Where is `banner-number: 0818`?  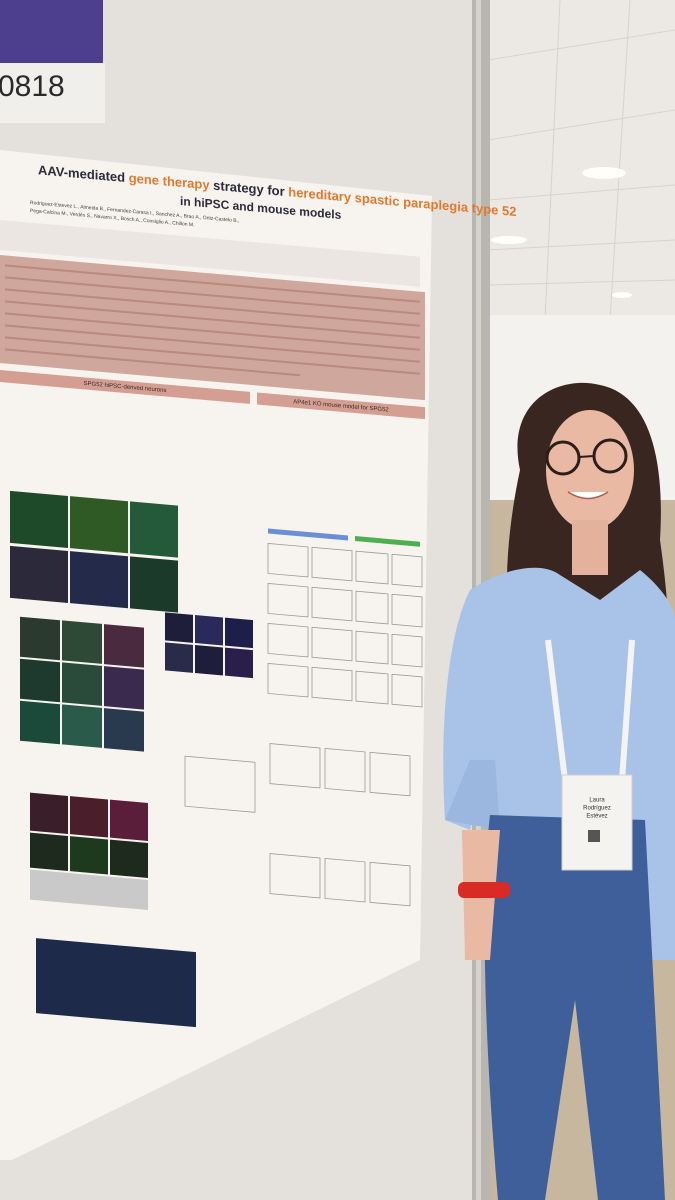 banner-number: 0818 is located at coordinates (32, 86).